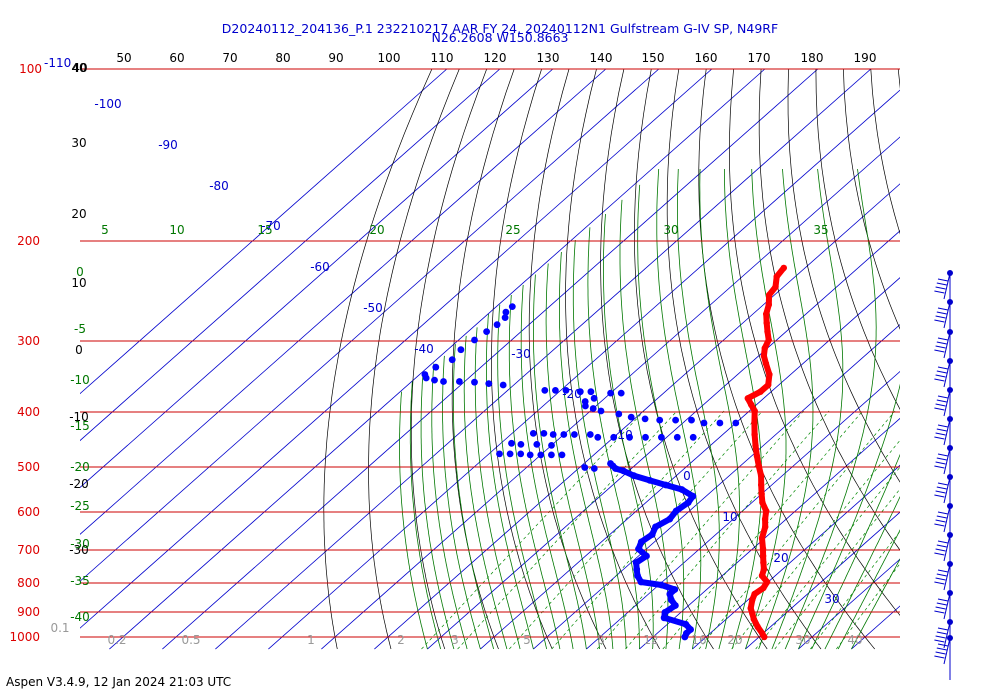  I want to click on temperature-profile, so click(765, 452).